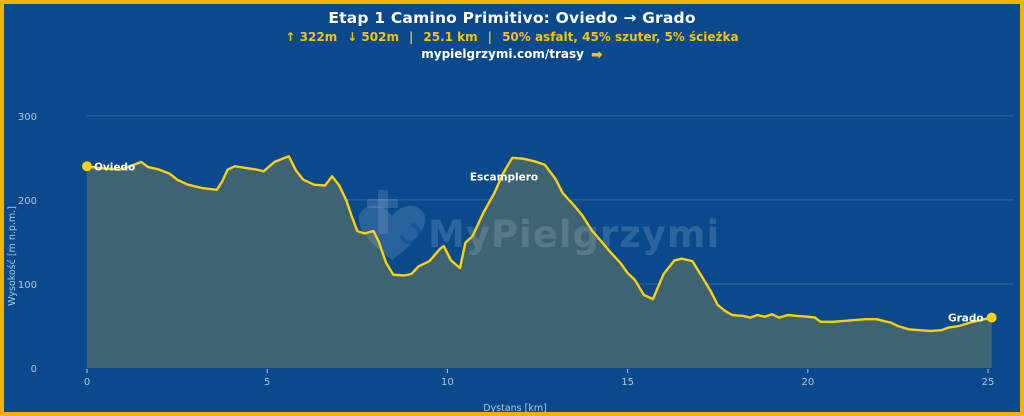 This screenshot has width=1024, height=416. What do you see at coordinates (450, 37) in the screenshot?
I see `distance-stat: 25.1 km` at bounding box center [450, 37].